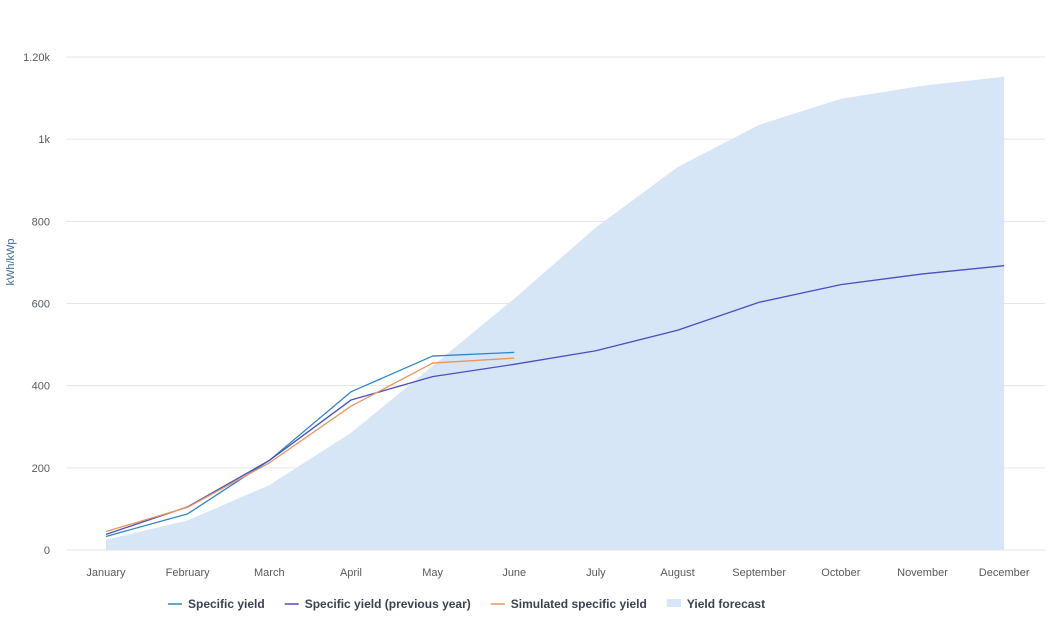 The width and height of the screenshot is (1050, 626). What do you see at coordinates (579, 604) in the screenshot?
I see `legend-label: Simulated specific yield` at bounding box center [579, 604].